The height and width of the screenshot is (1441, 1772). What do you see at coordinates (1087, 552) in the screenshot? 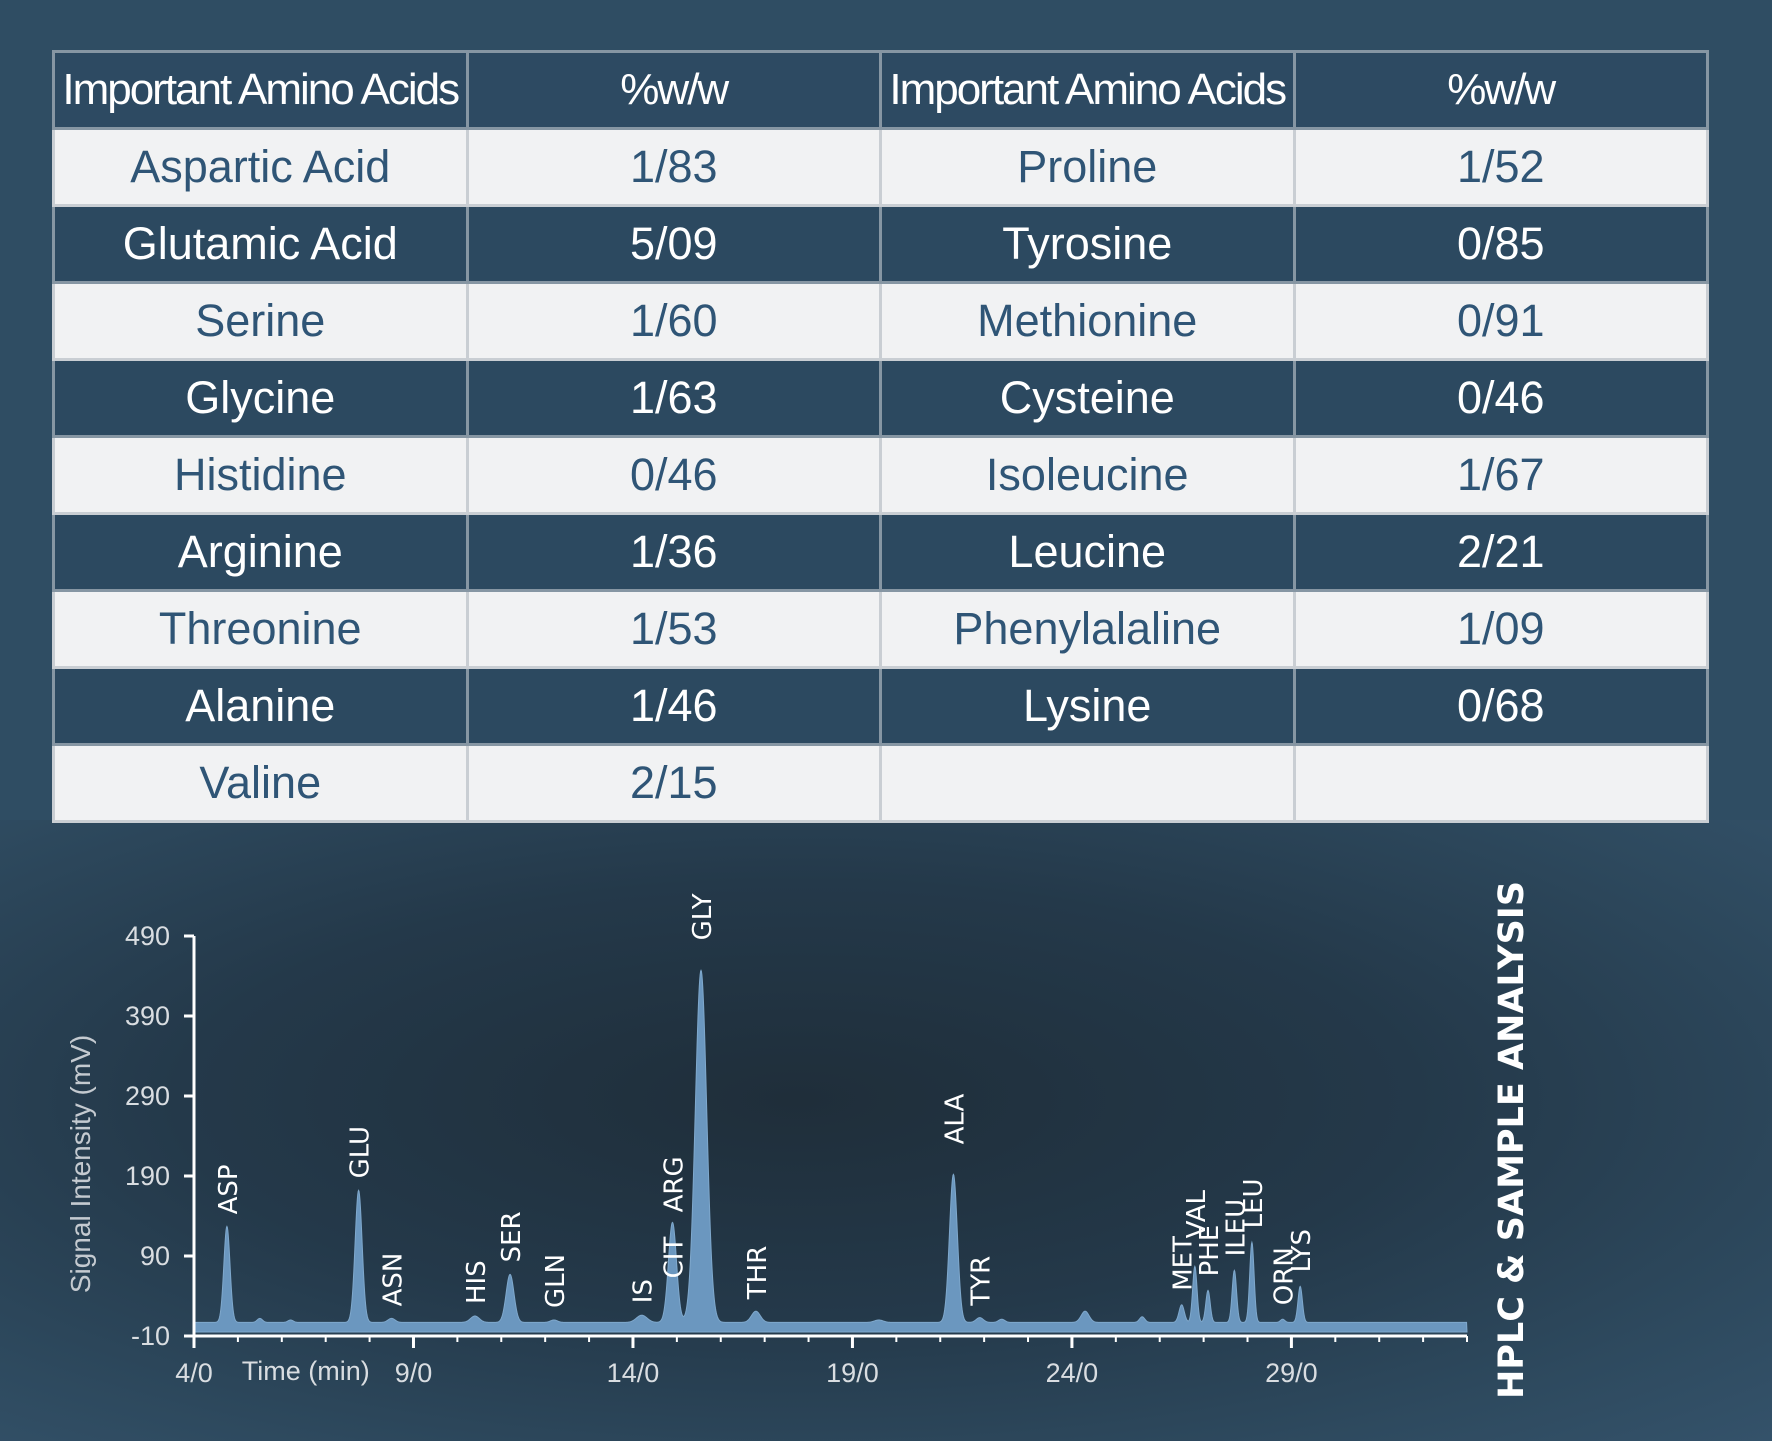
I see `table-cell: Leucine` at bounding box center [1087, 552].